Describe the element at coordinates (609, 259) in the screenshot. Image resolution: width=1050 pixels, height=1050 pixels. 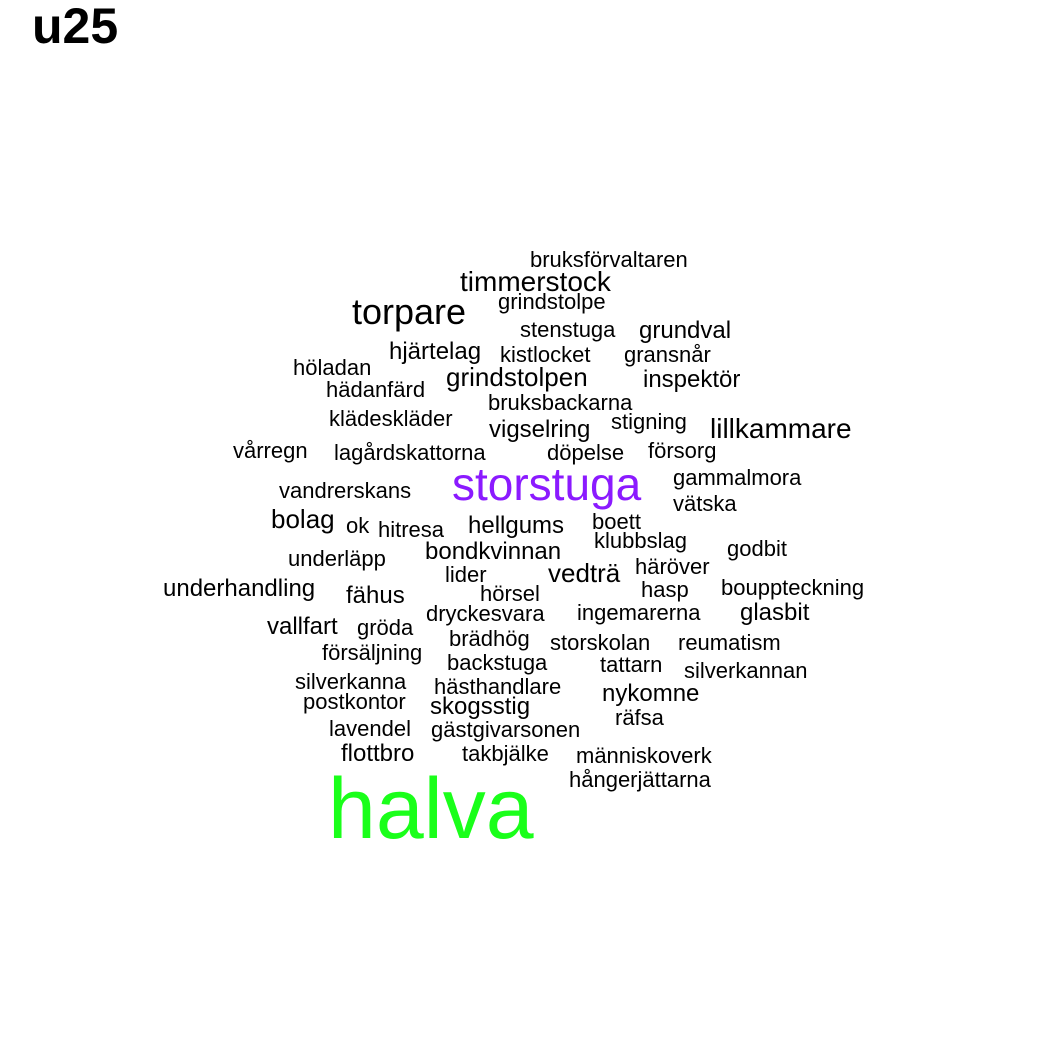
I see `word-23: bruksförvaltaren` at that location.